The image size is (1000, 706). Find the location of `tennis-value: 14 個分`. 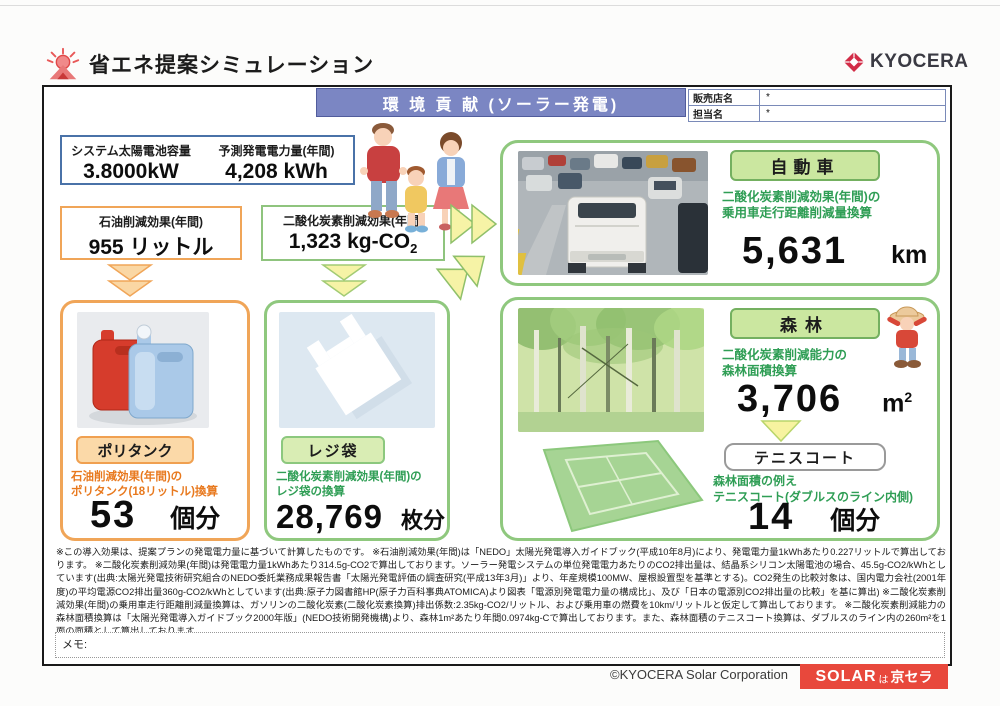

tennis-value: 14 個分 is located at coordinates (814, 517).